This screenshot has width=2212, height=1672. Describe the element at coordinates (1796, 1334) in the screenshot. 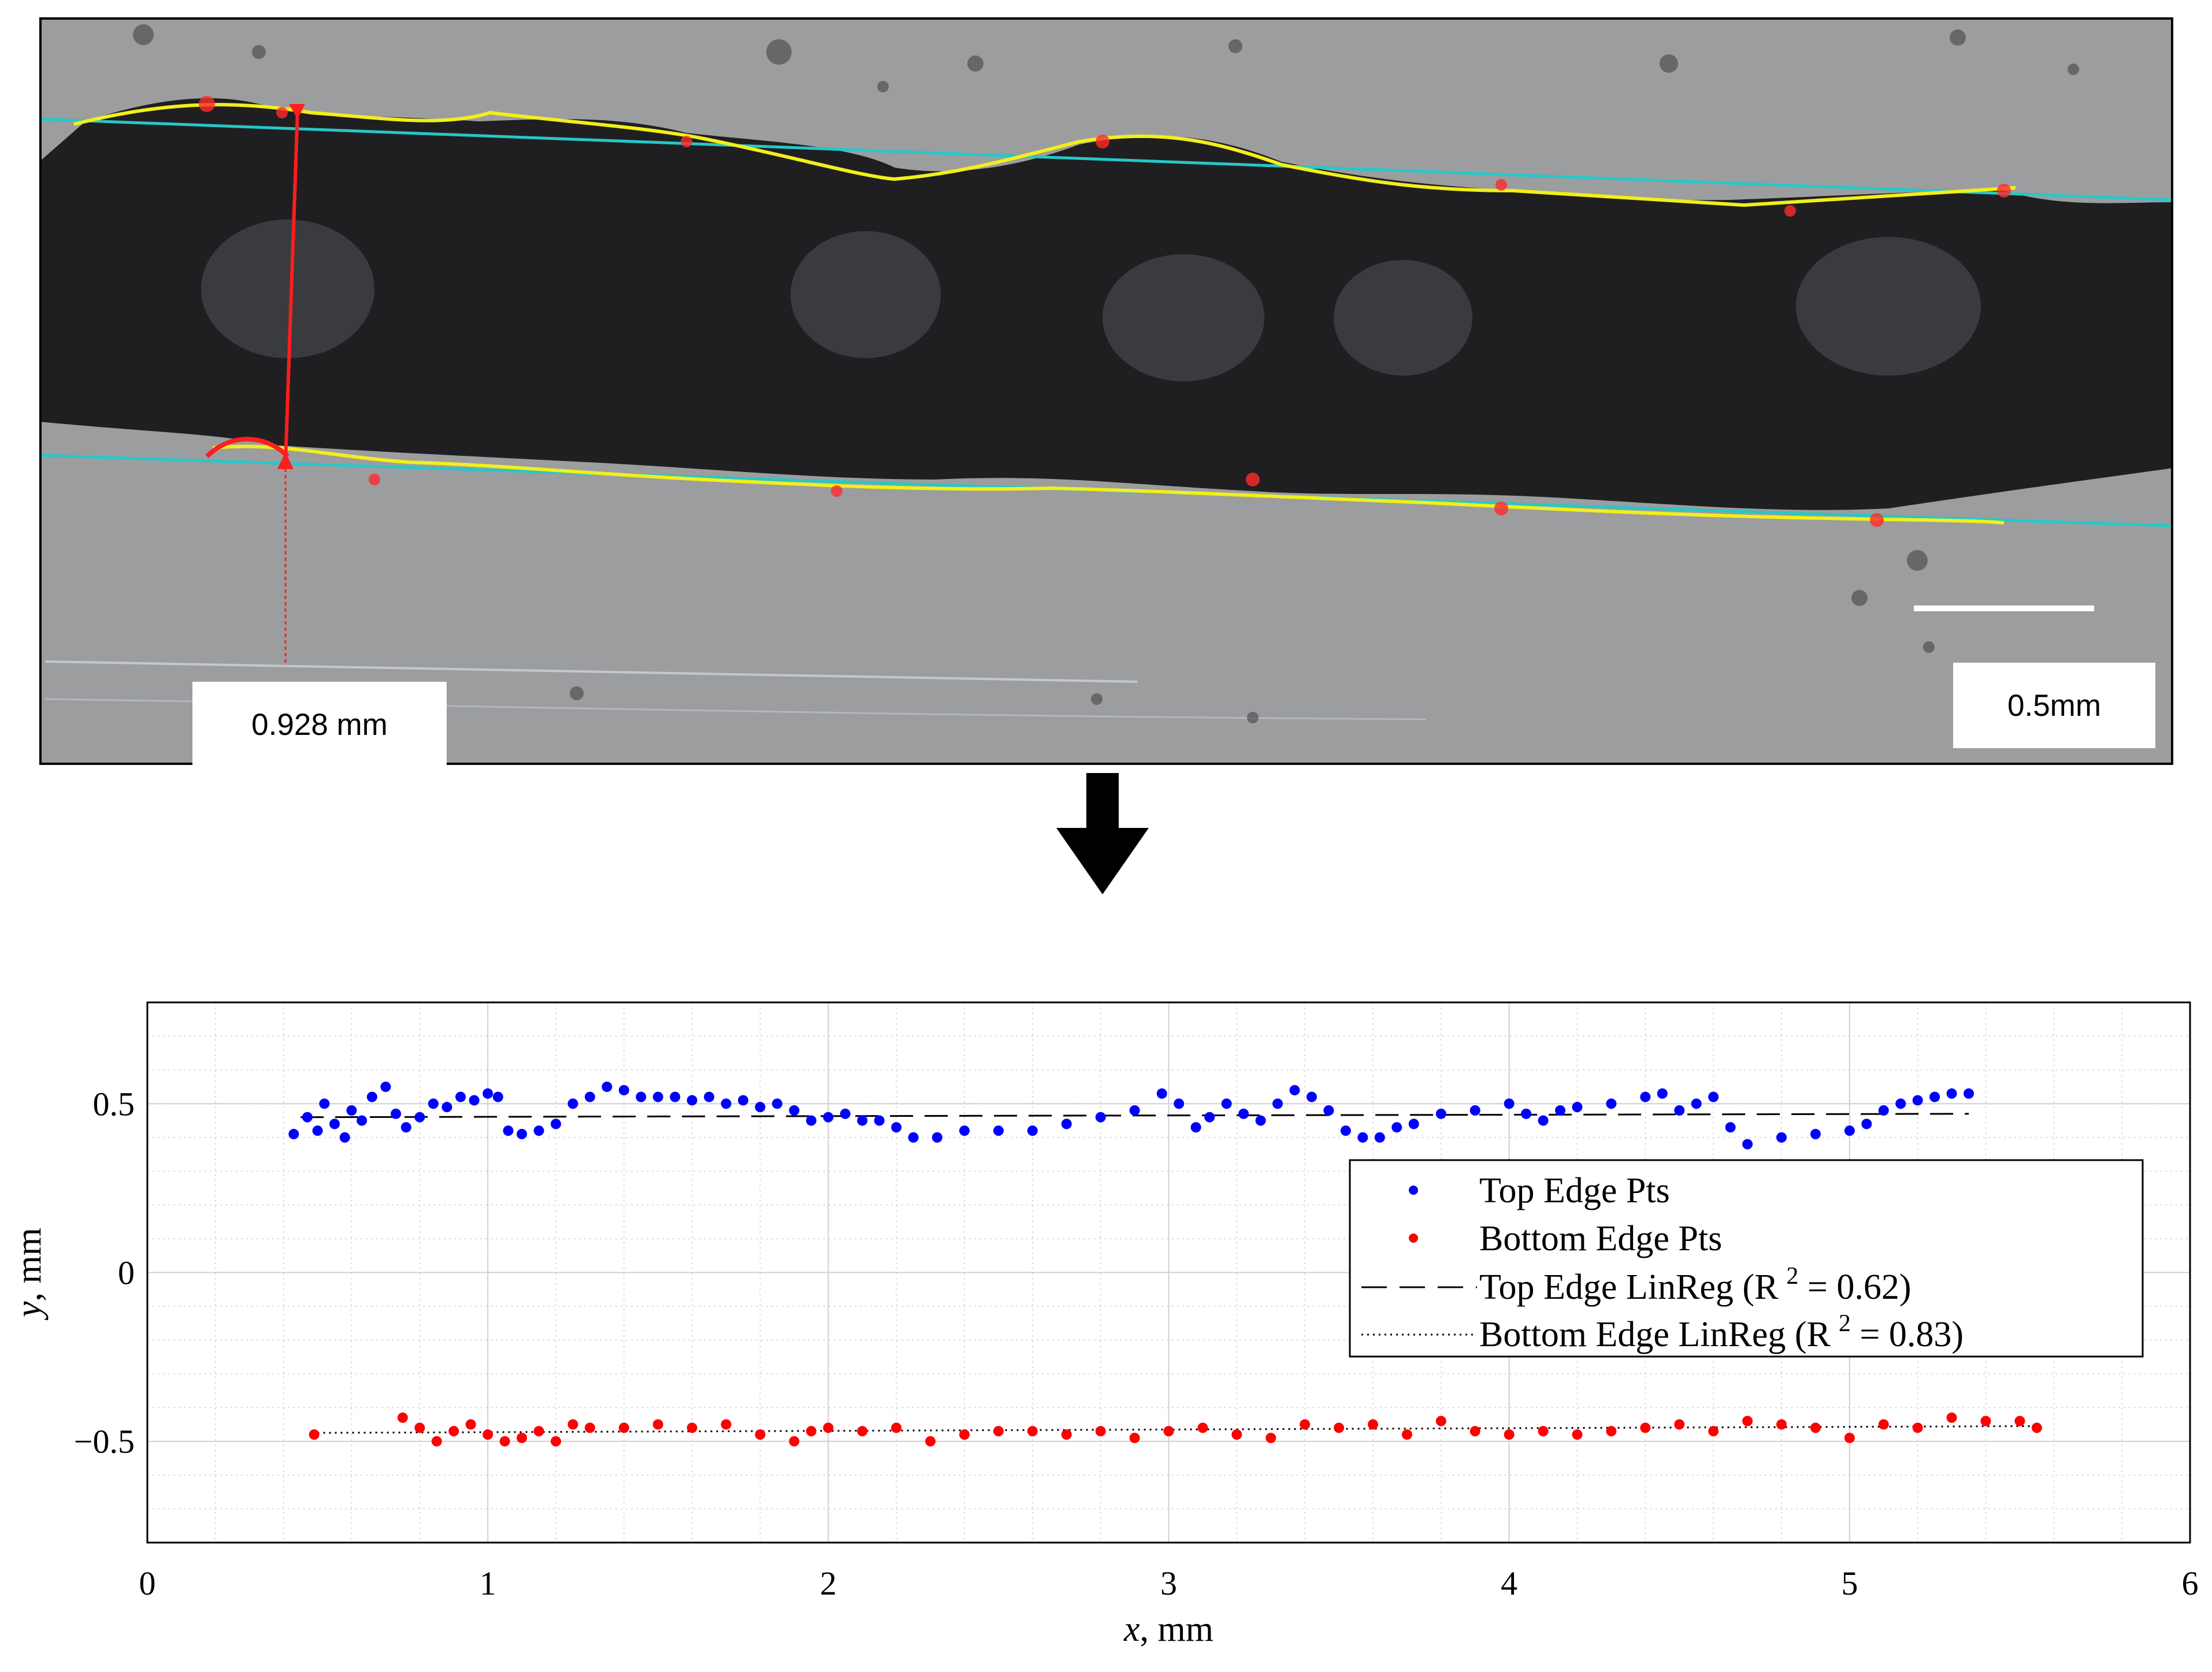

I see `legend-bottom-linreg-open: (` at that location.